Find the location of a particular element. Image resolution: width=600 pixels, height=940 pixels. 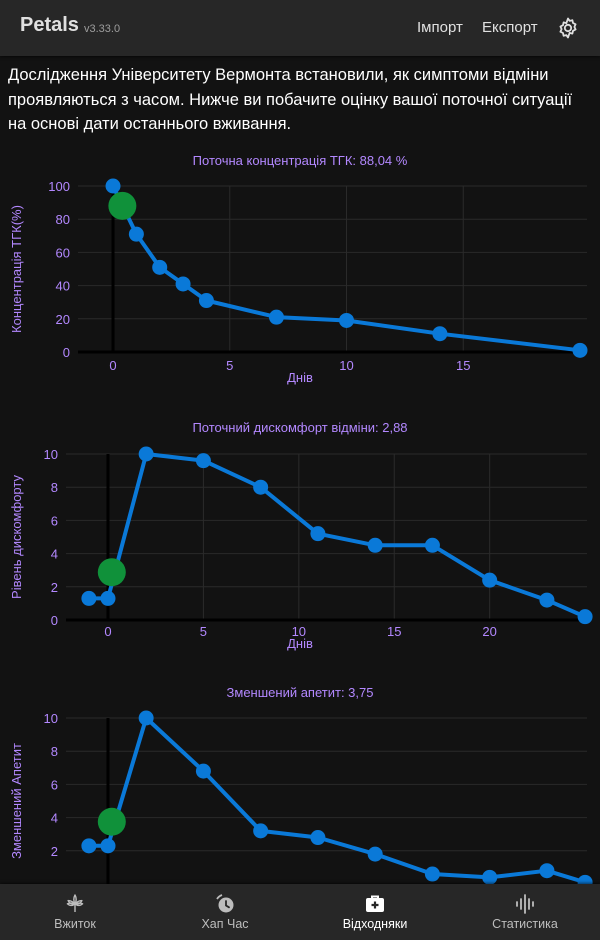

nav-item-timer: Хап Час is located at coordinates (225, 912).